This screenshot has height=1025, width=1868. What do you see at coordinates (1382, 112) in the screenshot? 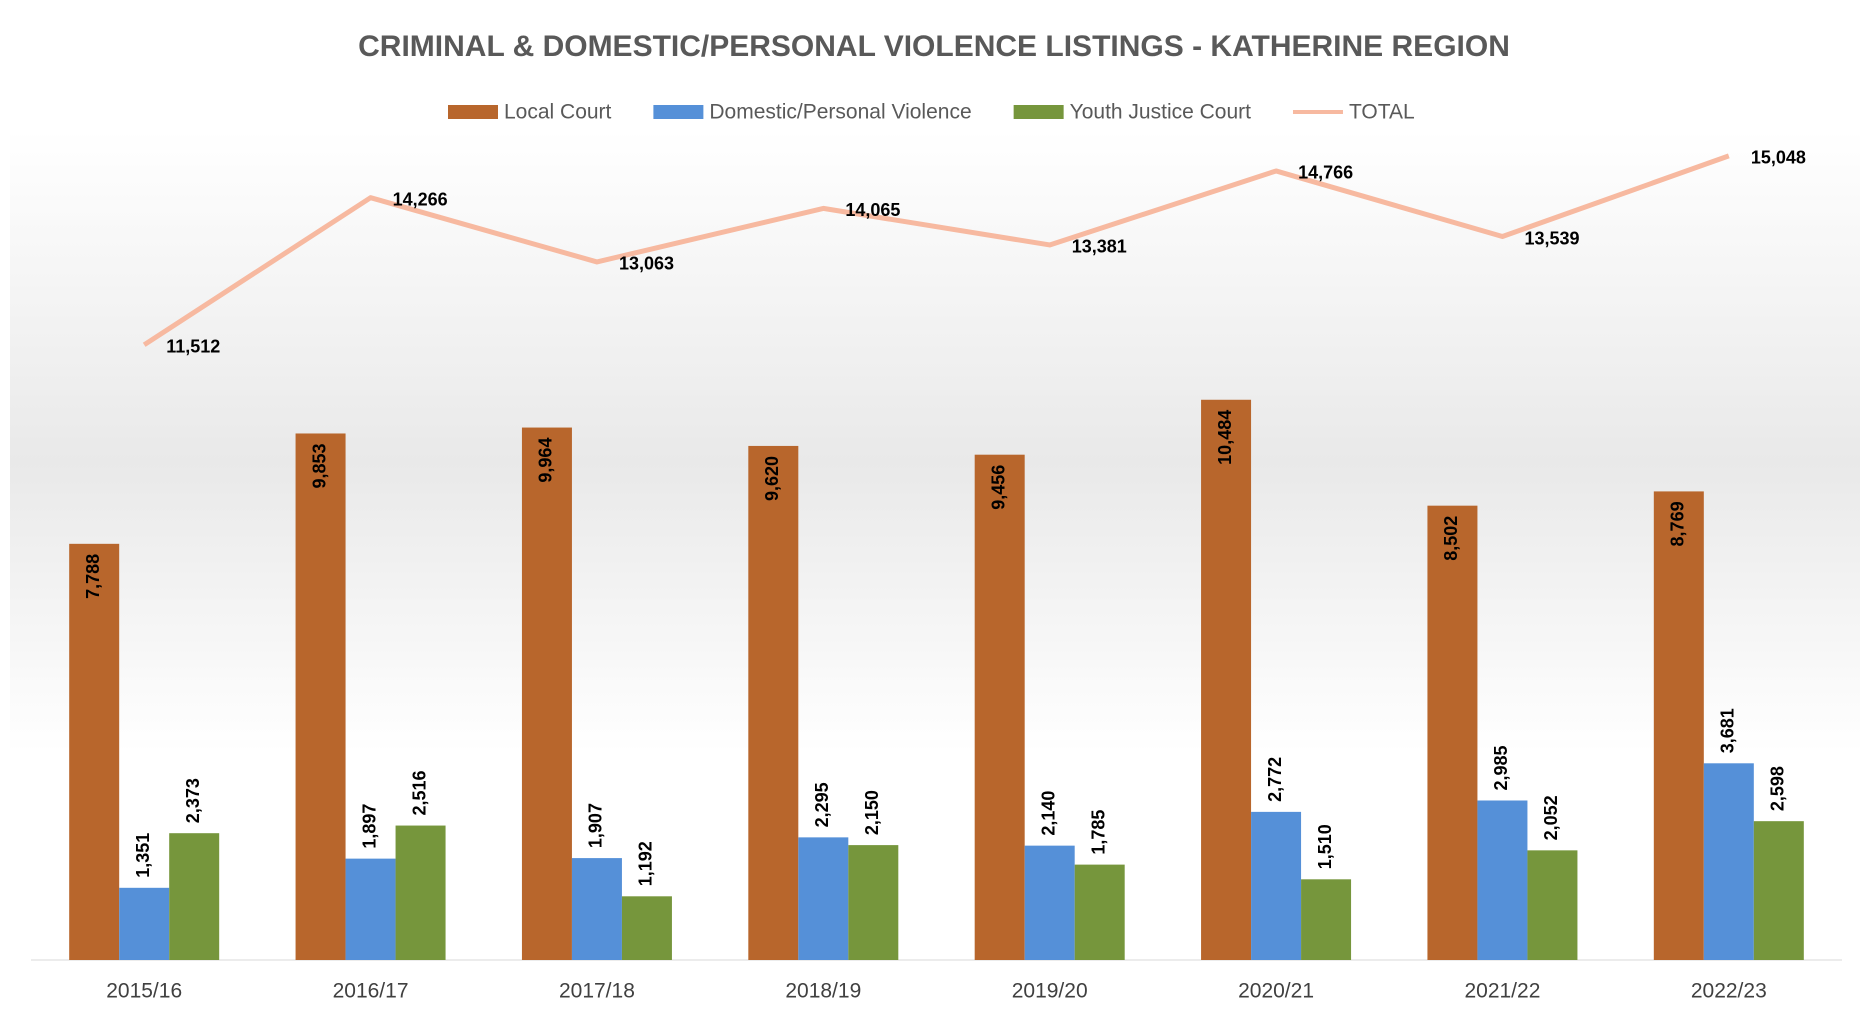
I see `legend-label: TOTAL` at bounding box center [1382, 112].